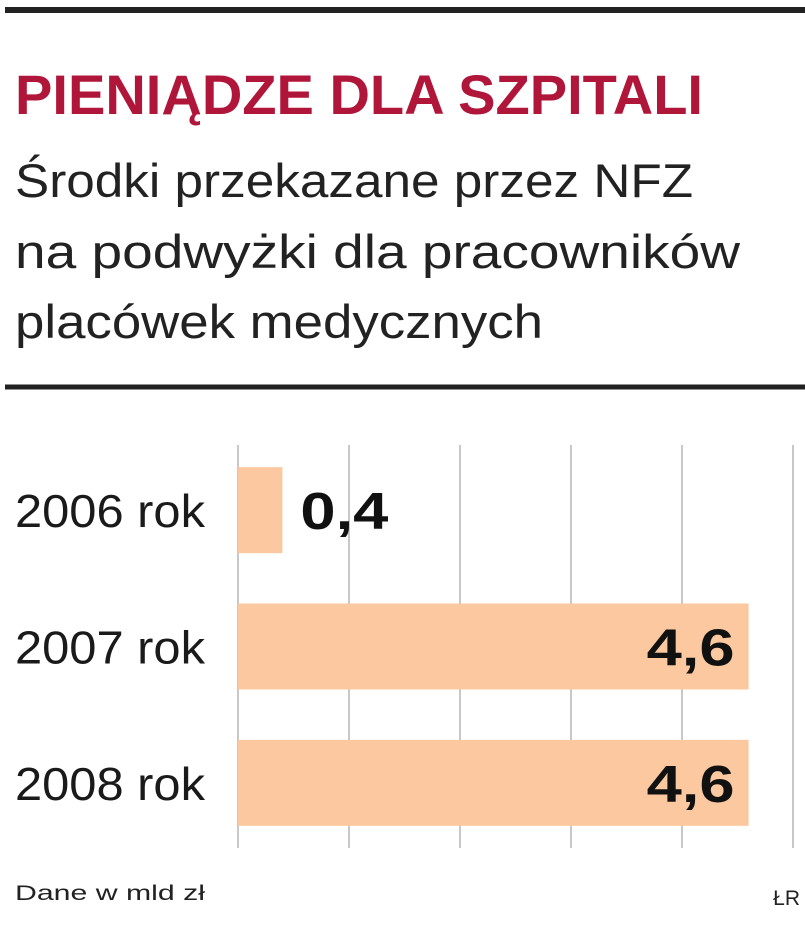 The image size is (805, 937). What do you see at coordinates (279, 321) in the screenshot?
I see `subtitle-line: placówek medycznych` at bounding box center [279, 321].